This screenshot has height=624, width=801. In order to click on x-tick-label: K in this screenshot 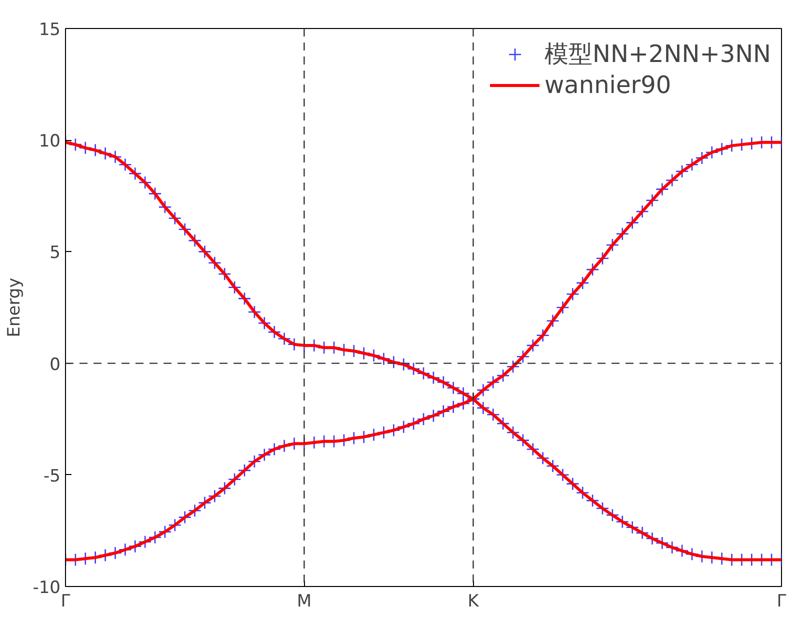, I will do `click(474, 602)`.